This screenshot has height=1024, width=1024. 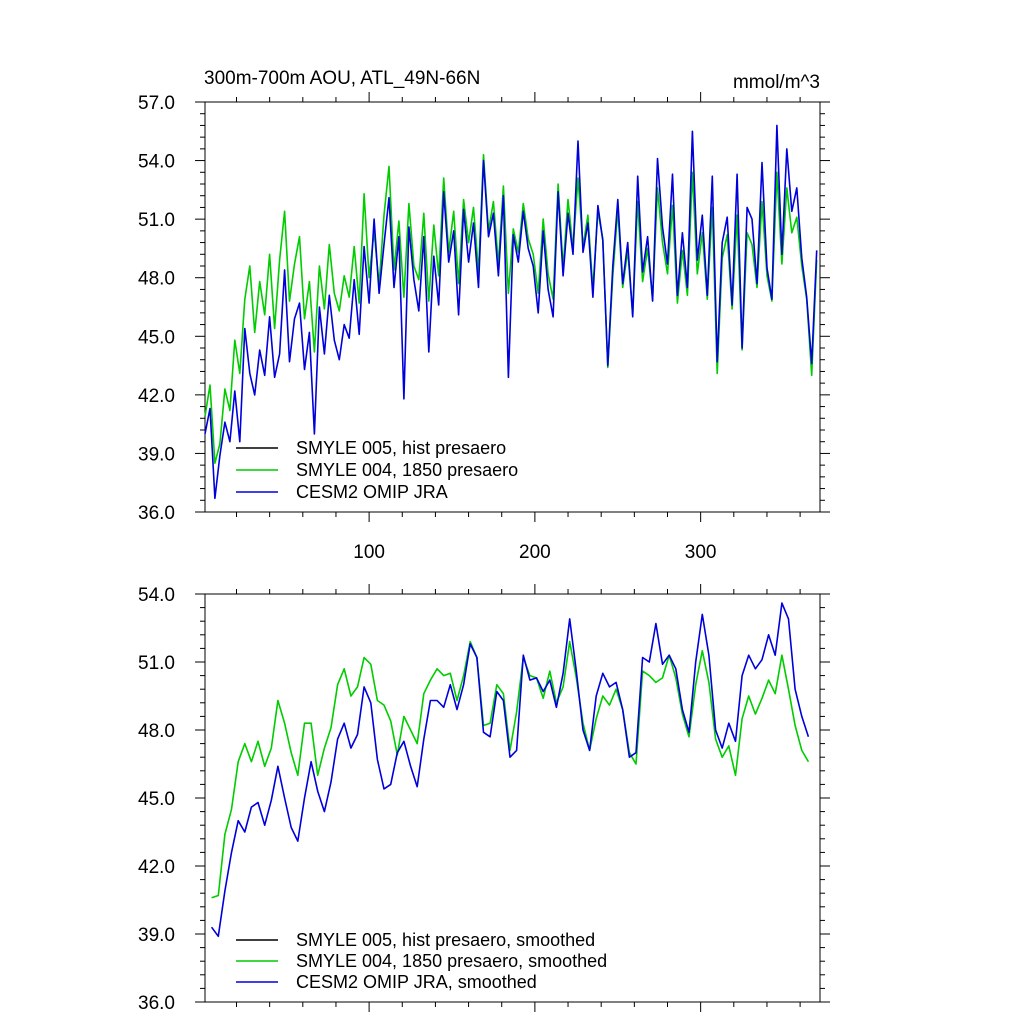 I want to click on legend-label: SMYLE 004, 1850 presaero, so click(x=407, y=470).